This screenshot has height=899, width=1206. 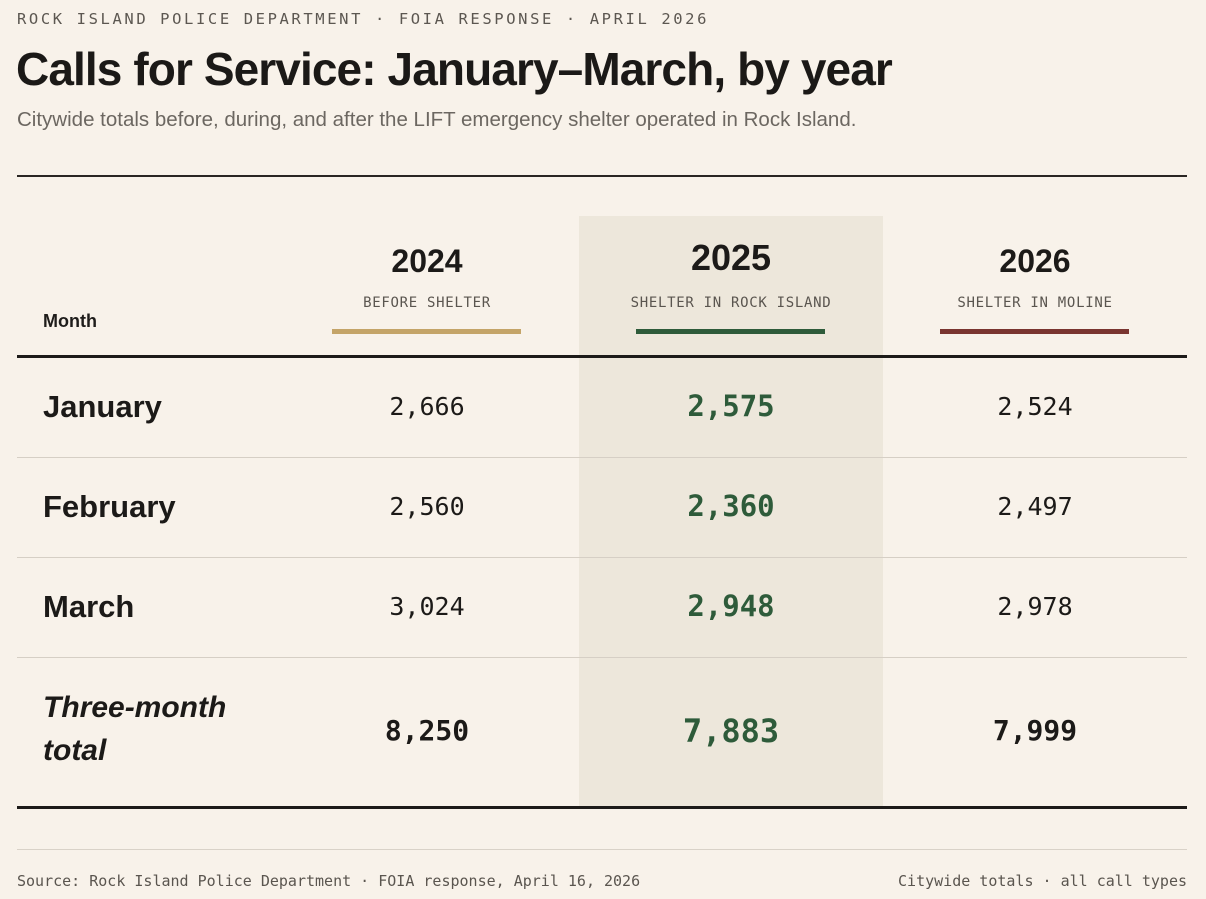 I want to click on value-cell-2024: 8,250, so click(x=427, y=731).